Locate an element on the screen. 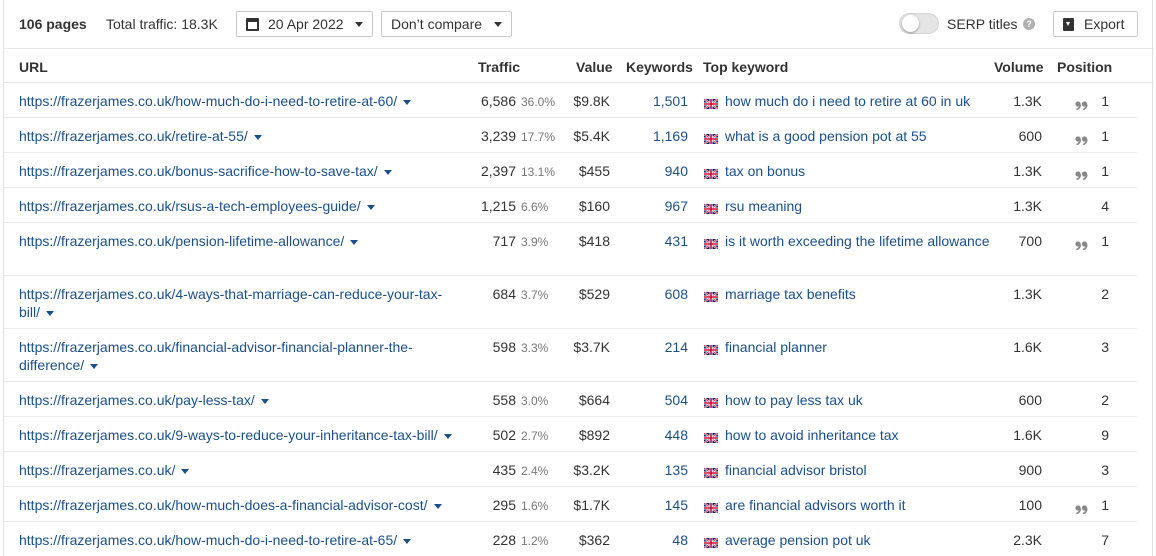 This screenshot has height=556, width=1156. page-url-link: https://frazerjames.co.uk/pay-less-tax/ is located at coordinates (239, 400).